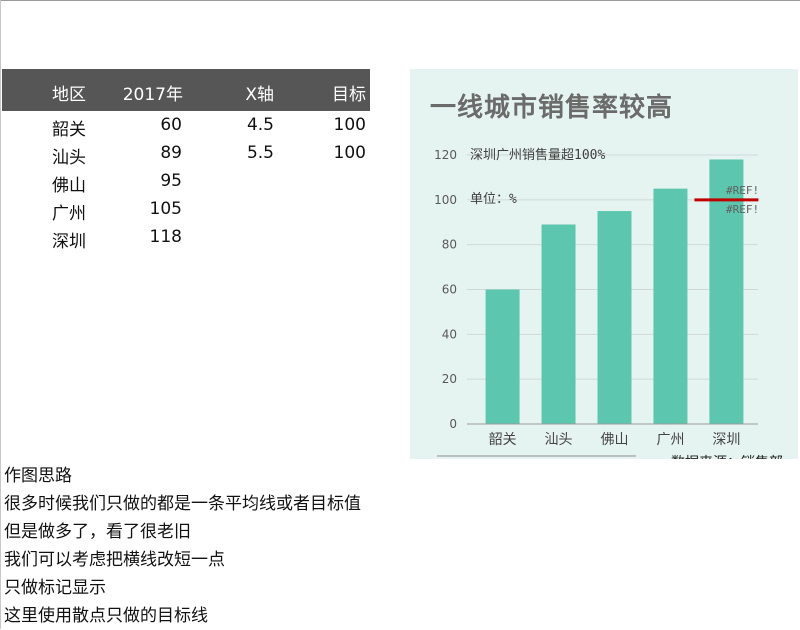  Describe the element at coordinates (69, 95) in the screenshot. I see `header-region: 地区` at that location.